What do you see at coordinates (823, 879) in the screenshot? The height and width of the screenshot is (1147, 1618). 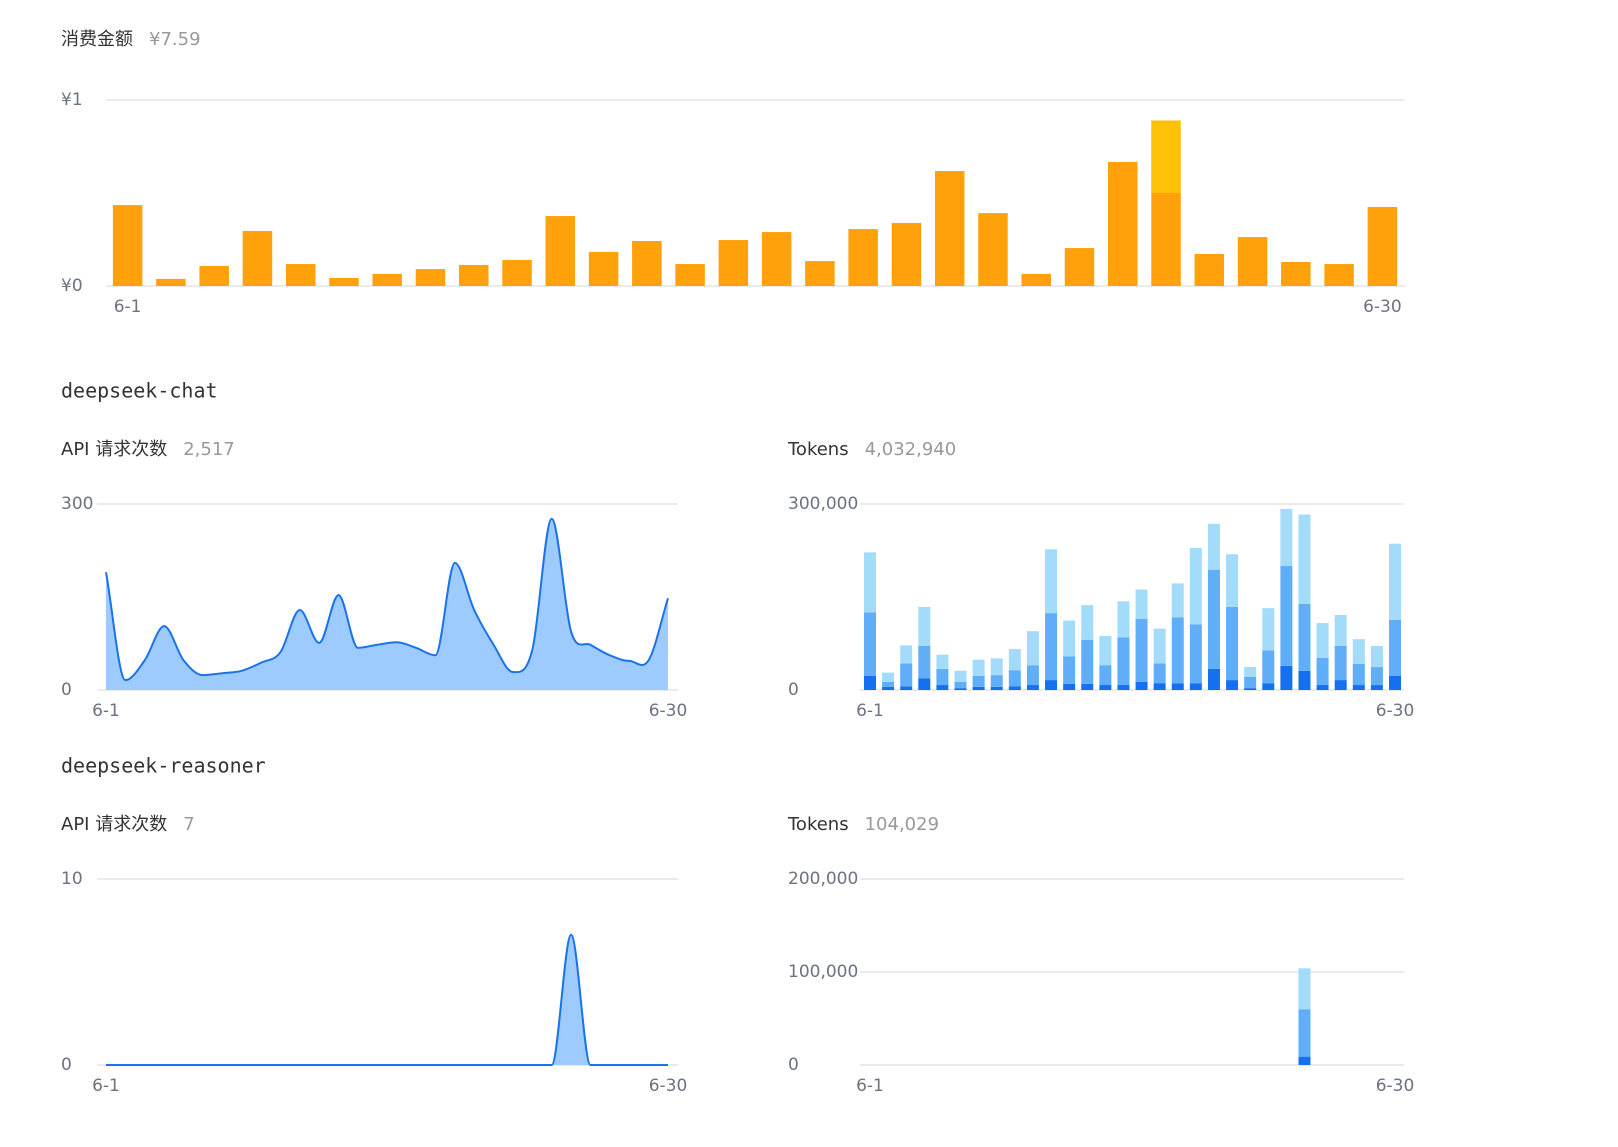 I see `y-tick-label: 200,000` at bounding box center [823, 879].